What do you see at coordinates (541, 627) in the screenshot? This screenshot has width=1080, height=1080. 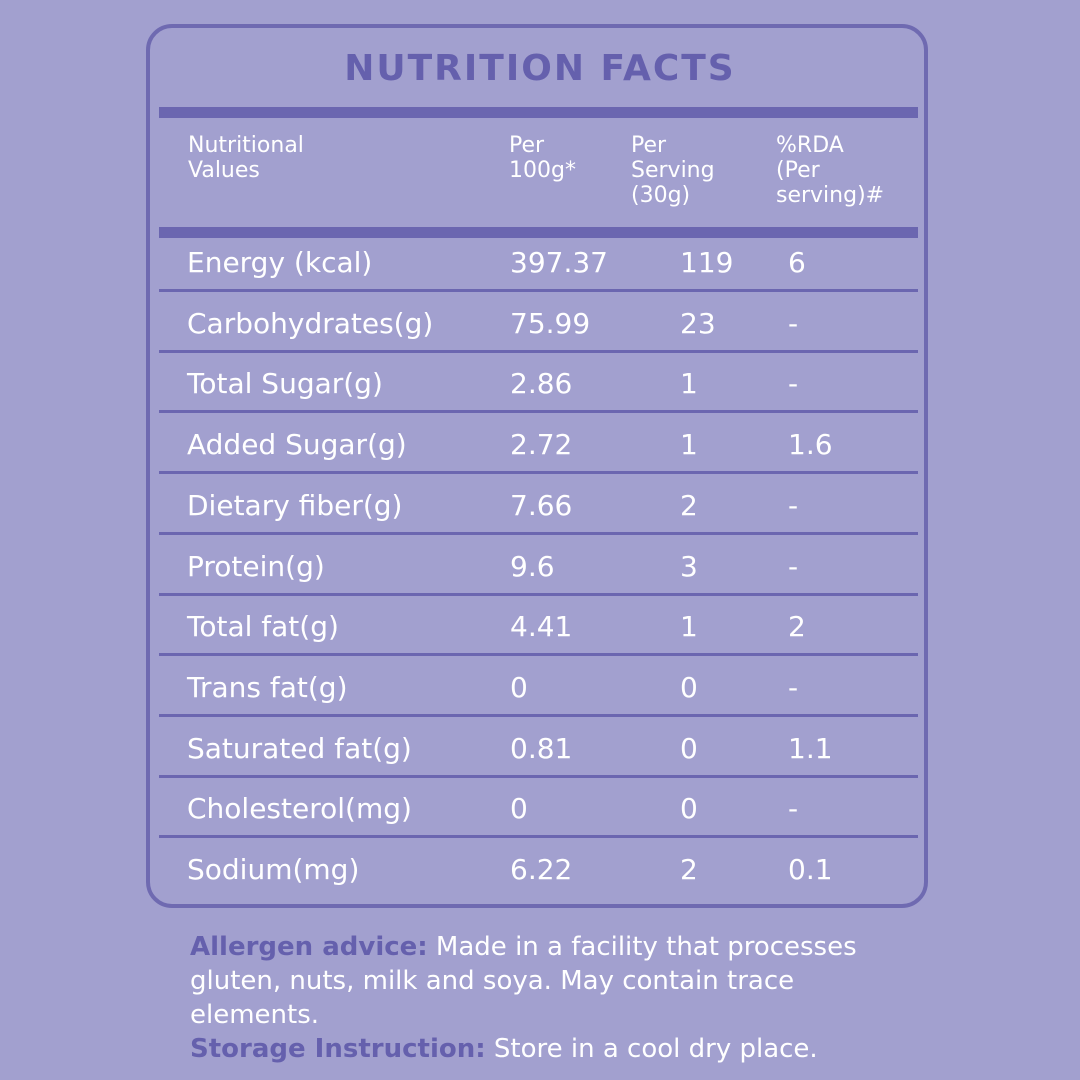 I see `per-100g-value: 4.41` at bounding box center [541, 627].